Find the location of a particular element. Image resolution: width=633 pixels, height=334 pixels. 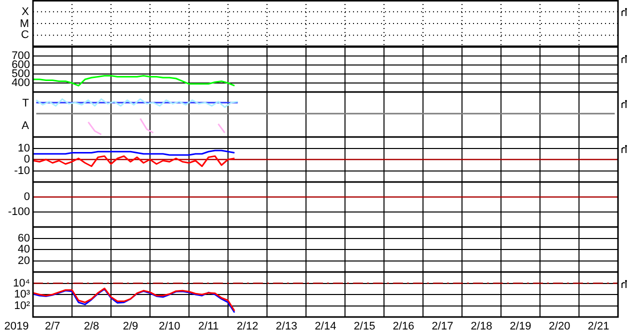

text: M is located at coordinates (24, 23).